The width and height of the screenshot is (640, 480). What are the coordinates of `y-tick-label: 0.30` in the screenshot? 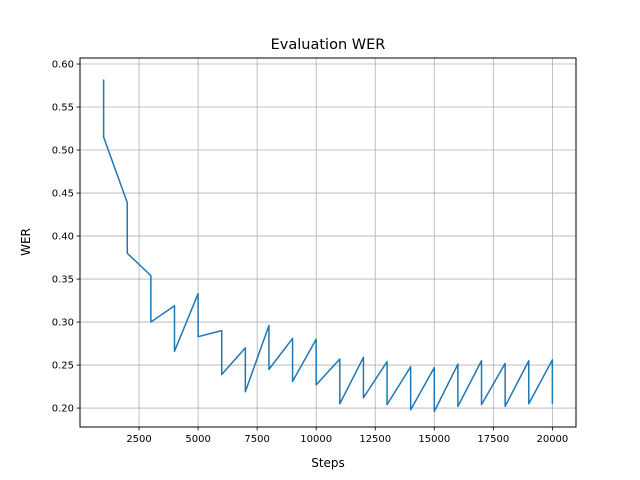 It's located at (63, 323).